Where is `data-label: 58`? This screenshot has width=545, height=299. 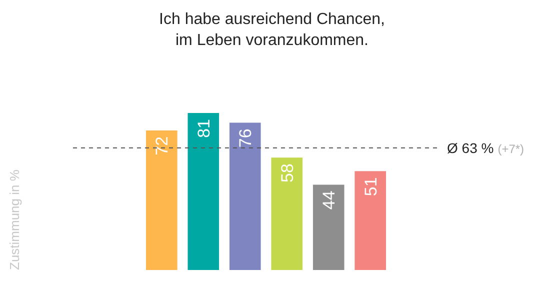 data-label: 58 is located at coordinates (287, 173).